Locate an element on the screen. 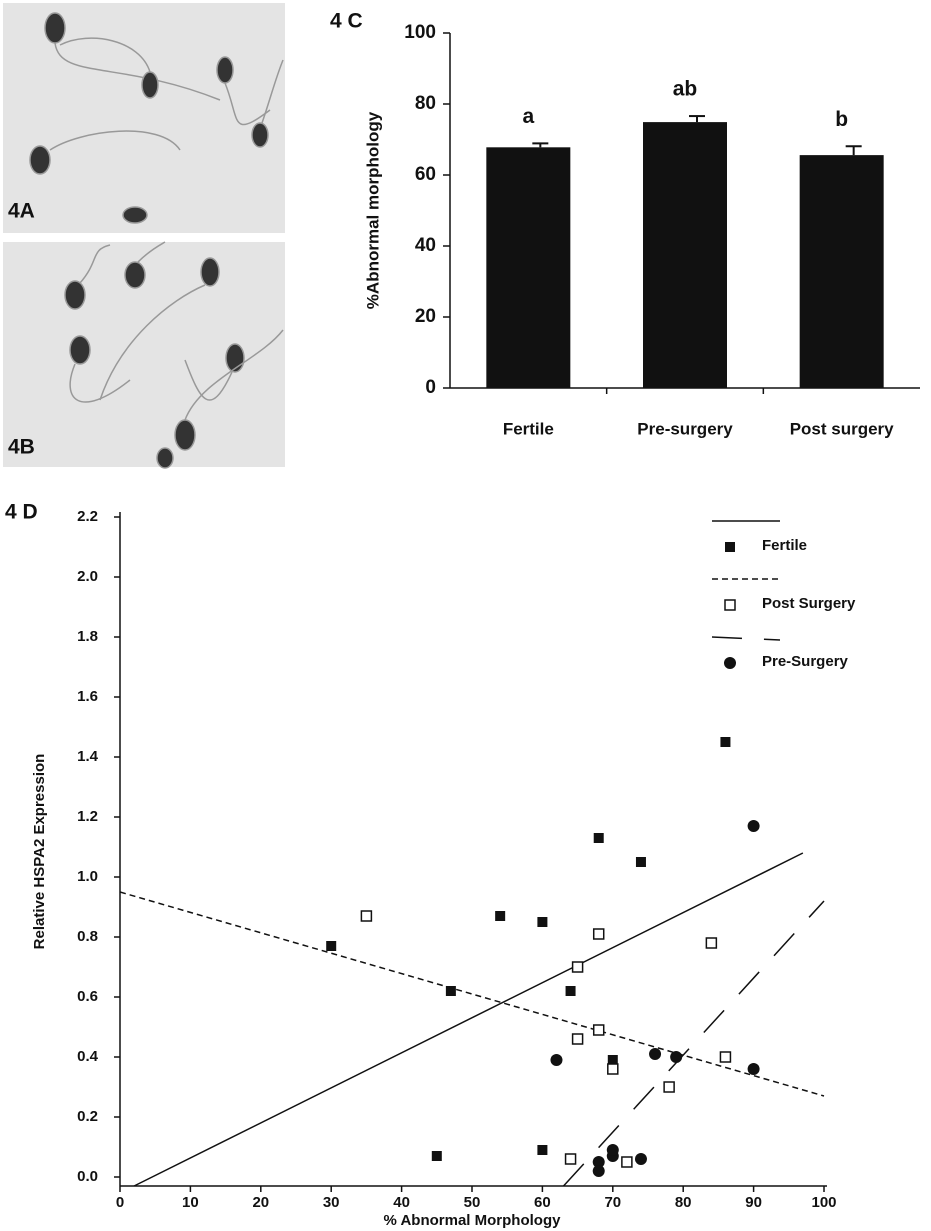  panel-label: 4 C is located at coordinates (346, 21).